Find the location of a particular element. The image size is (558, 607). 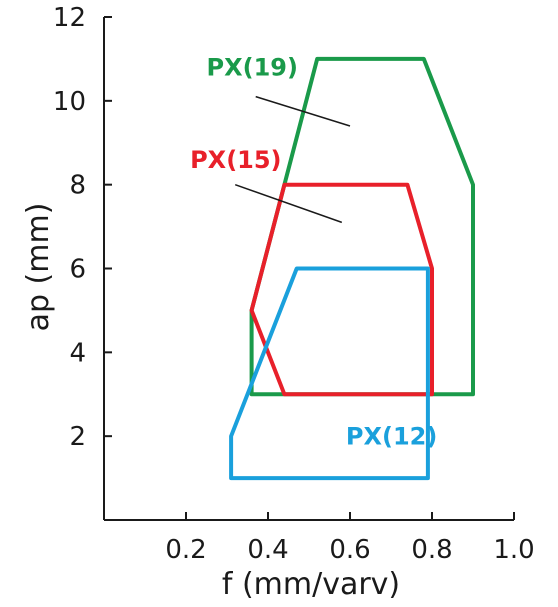

y-tick-label: 6 is located at coordinates (77, 270).